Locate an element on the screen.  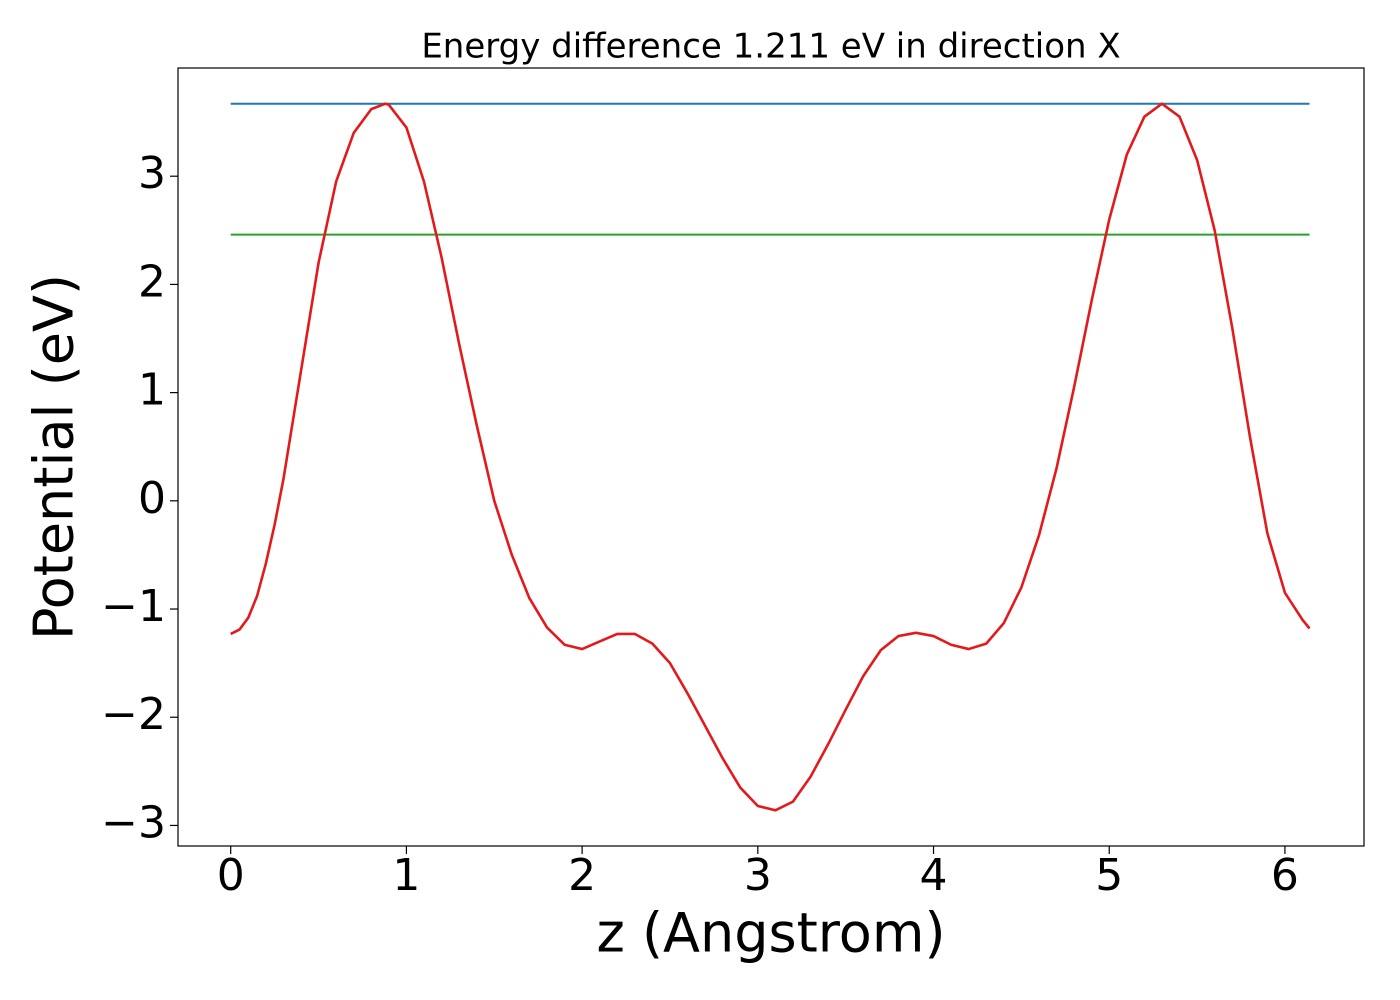
x-tick-label: 1 is located at coordinates (406, 875).